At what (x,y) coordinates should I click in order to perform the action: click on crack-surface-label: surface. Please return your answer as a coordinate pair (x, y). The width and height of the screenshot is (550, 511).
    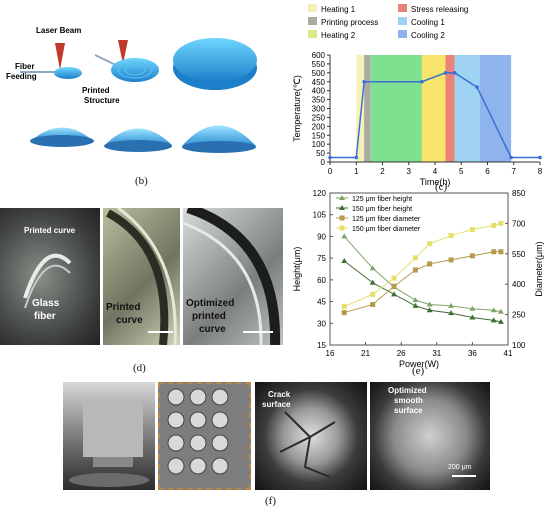
    Looking at the image, I should click on (276, 404).